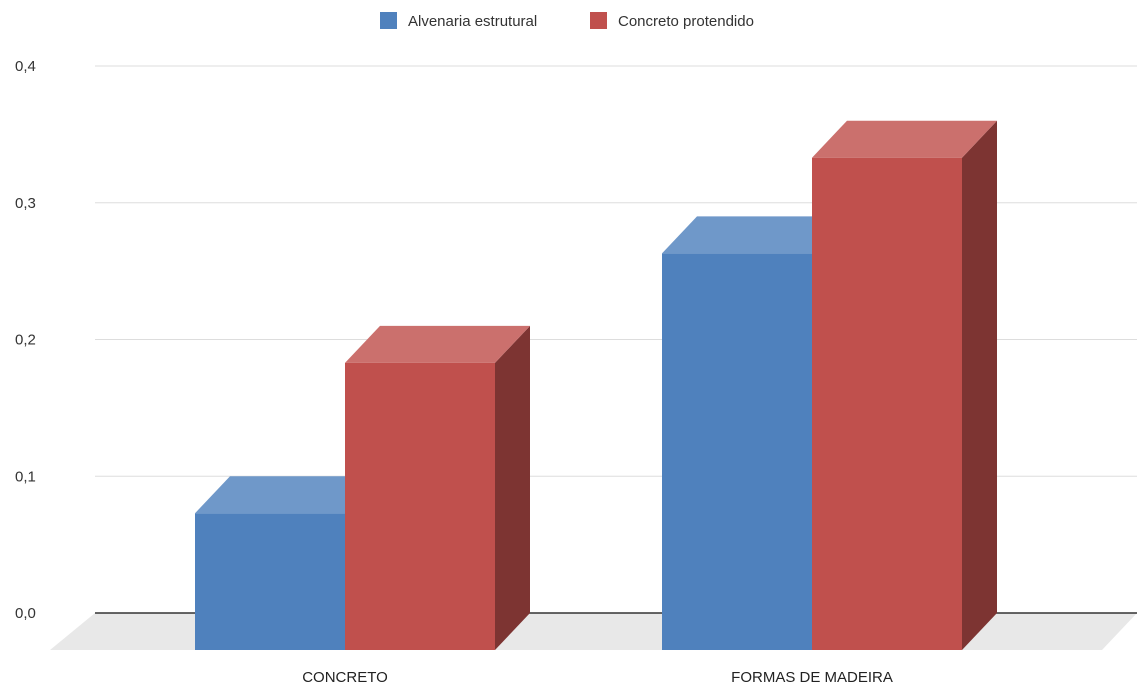 The width and height of the screenshot is (1137, 684). Describe the element at coordinates (25, 476) in the screenshot. I see `y-tick-label: 0,1` at that location.